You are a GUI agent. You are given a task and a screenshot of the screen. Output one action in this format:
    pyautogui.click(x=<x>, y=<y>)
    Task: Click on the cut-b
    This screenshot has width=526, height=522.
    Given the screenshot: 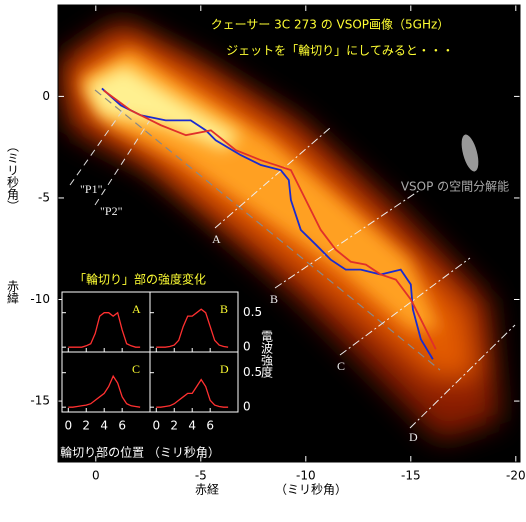 What is the action you would take?
    pyautogui.click(x=347, y=239)
    